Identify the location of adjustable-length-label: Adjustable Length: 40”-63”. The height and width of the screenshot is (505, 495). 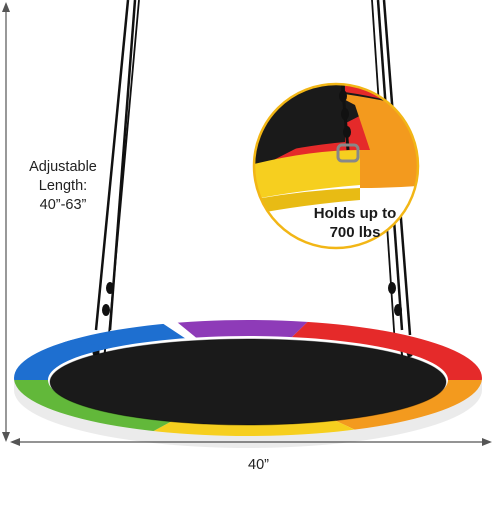
(63, 186).